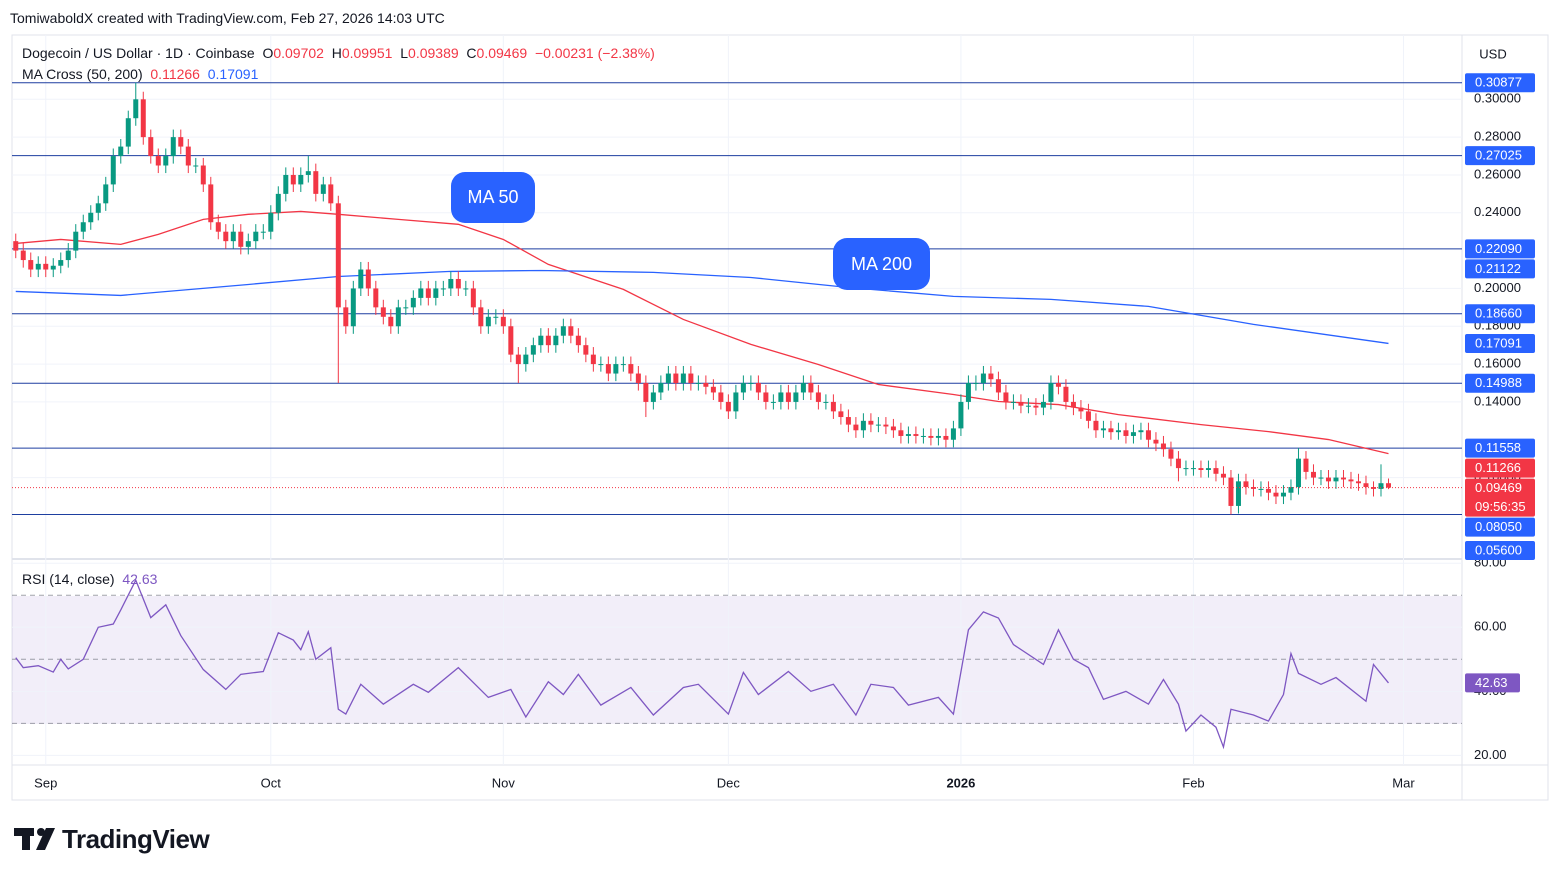 Image resolution: width=1561 pixels, height=877 pixels. What do you see at coordinates (140, 579) in the screenshot?
I see `rsi-value: 42.63` at bounding box center [140, 579].